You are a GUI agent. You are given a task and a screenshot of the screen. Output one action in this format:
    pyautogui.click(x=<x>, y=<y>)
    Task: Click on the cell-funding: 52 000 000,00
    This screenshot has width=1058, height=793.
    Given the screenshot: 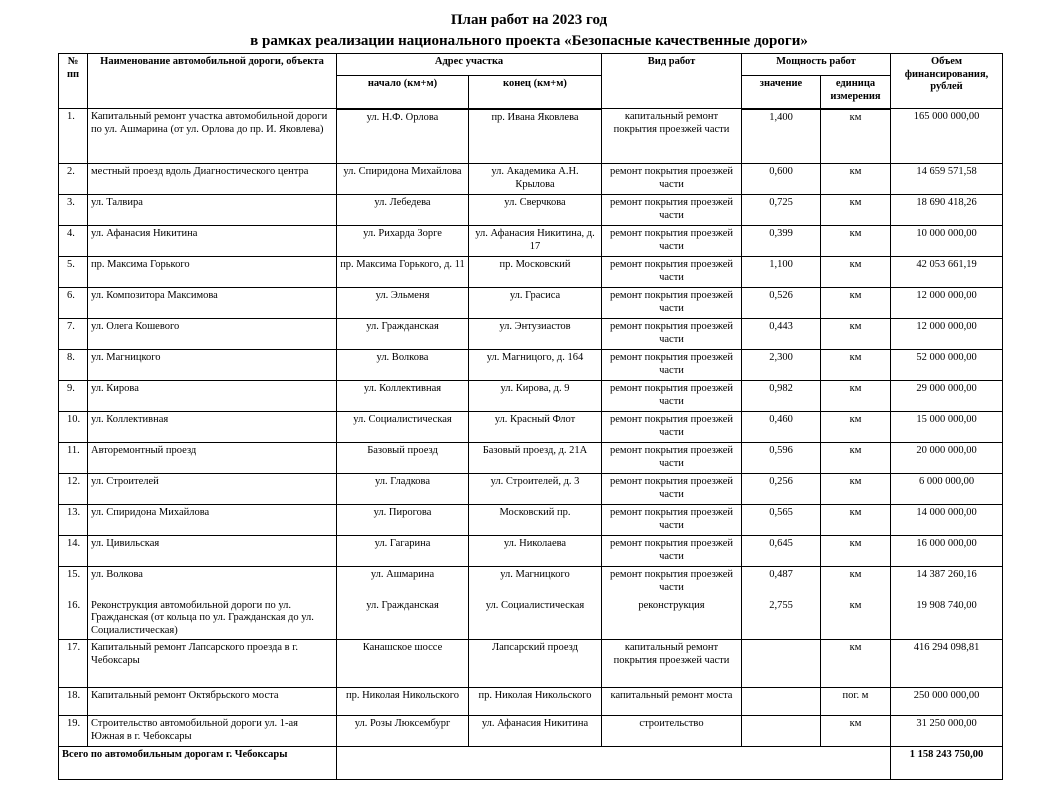 What is the action you would take?
    pyautogui.click(x=946, y=365)
    